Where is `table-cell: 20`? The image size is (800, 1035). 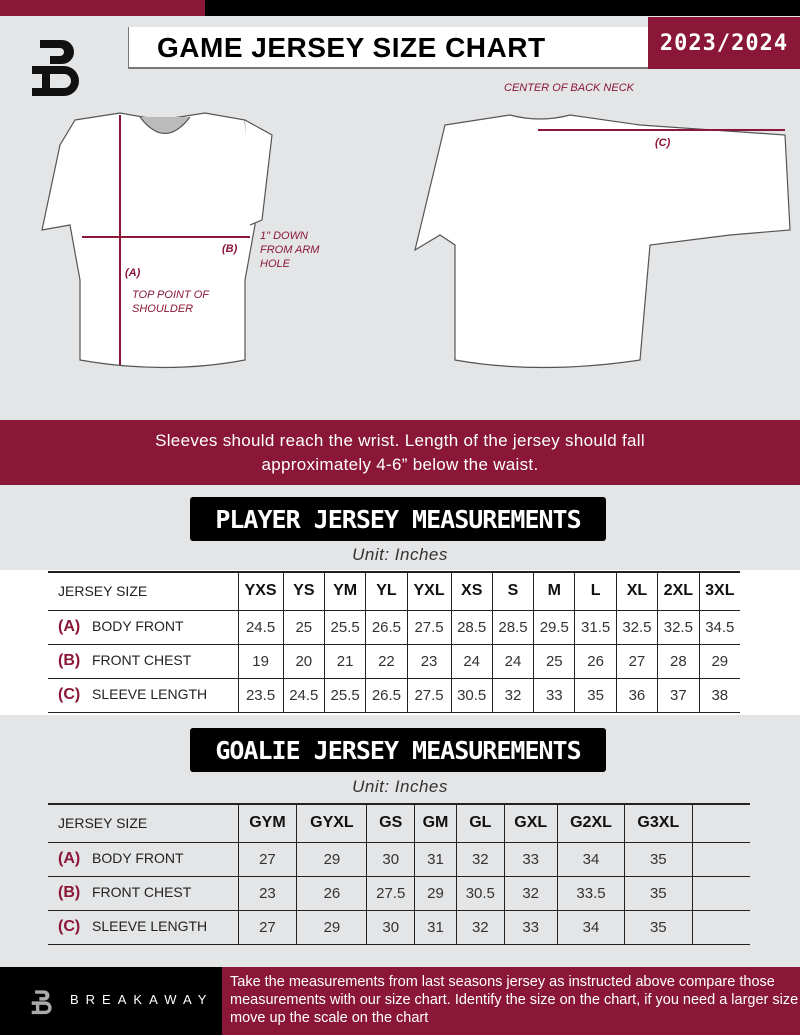 table-cell: 20 is located at coordinates (303, 661).